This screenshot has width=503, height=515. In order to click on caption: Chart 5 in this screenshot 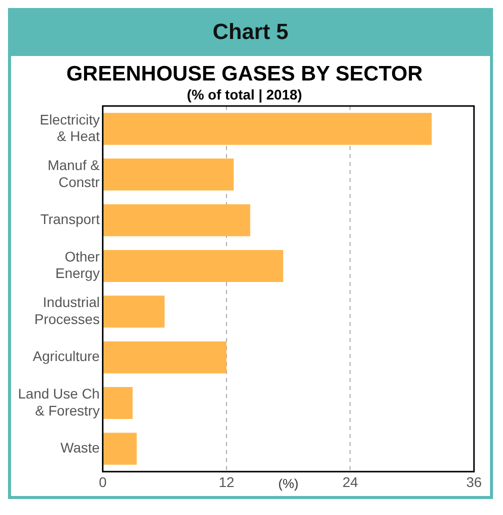, I will do `click(250, 32)`.